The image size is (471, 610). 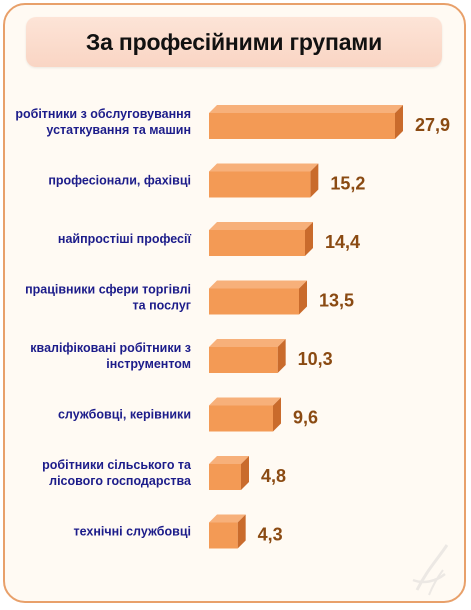 What do you see at coordinates (162, 306) in the screenshot?
I see `category-label: та послуг` at bounding box center [162, 306].